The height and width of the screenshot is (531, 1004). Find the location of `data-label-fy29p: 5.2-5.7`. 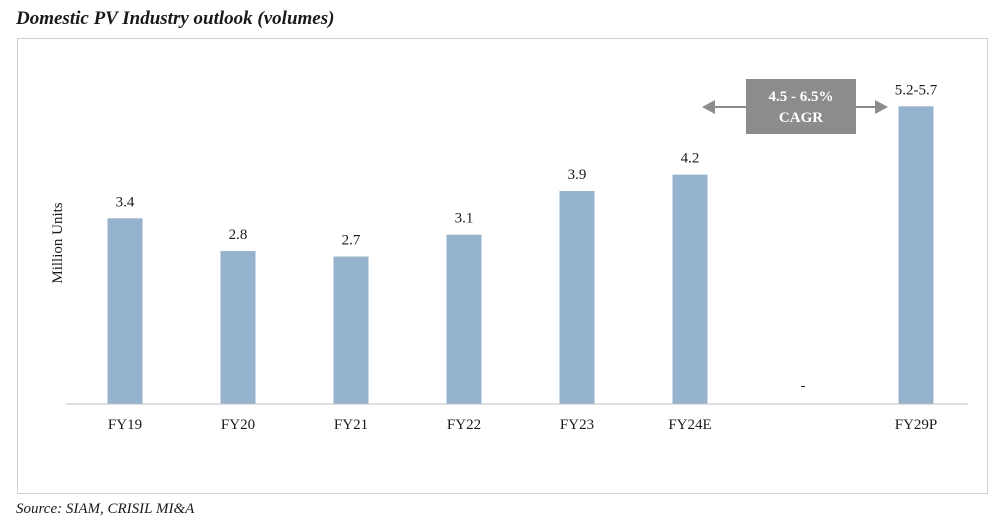

data-label-fy29p: 5.2-5.7 is located at coordinates (916, 90).